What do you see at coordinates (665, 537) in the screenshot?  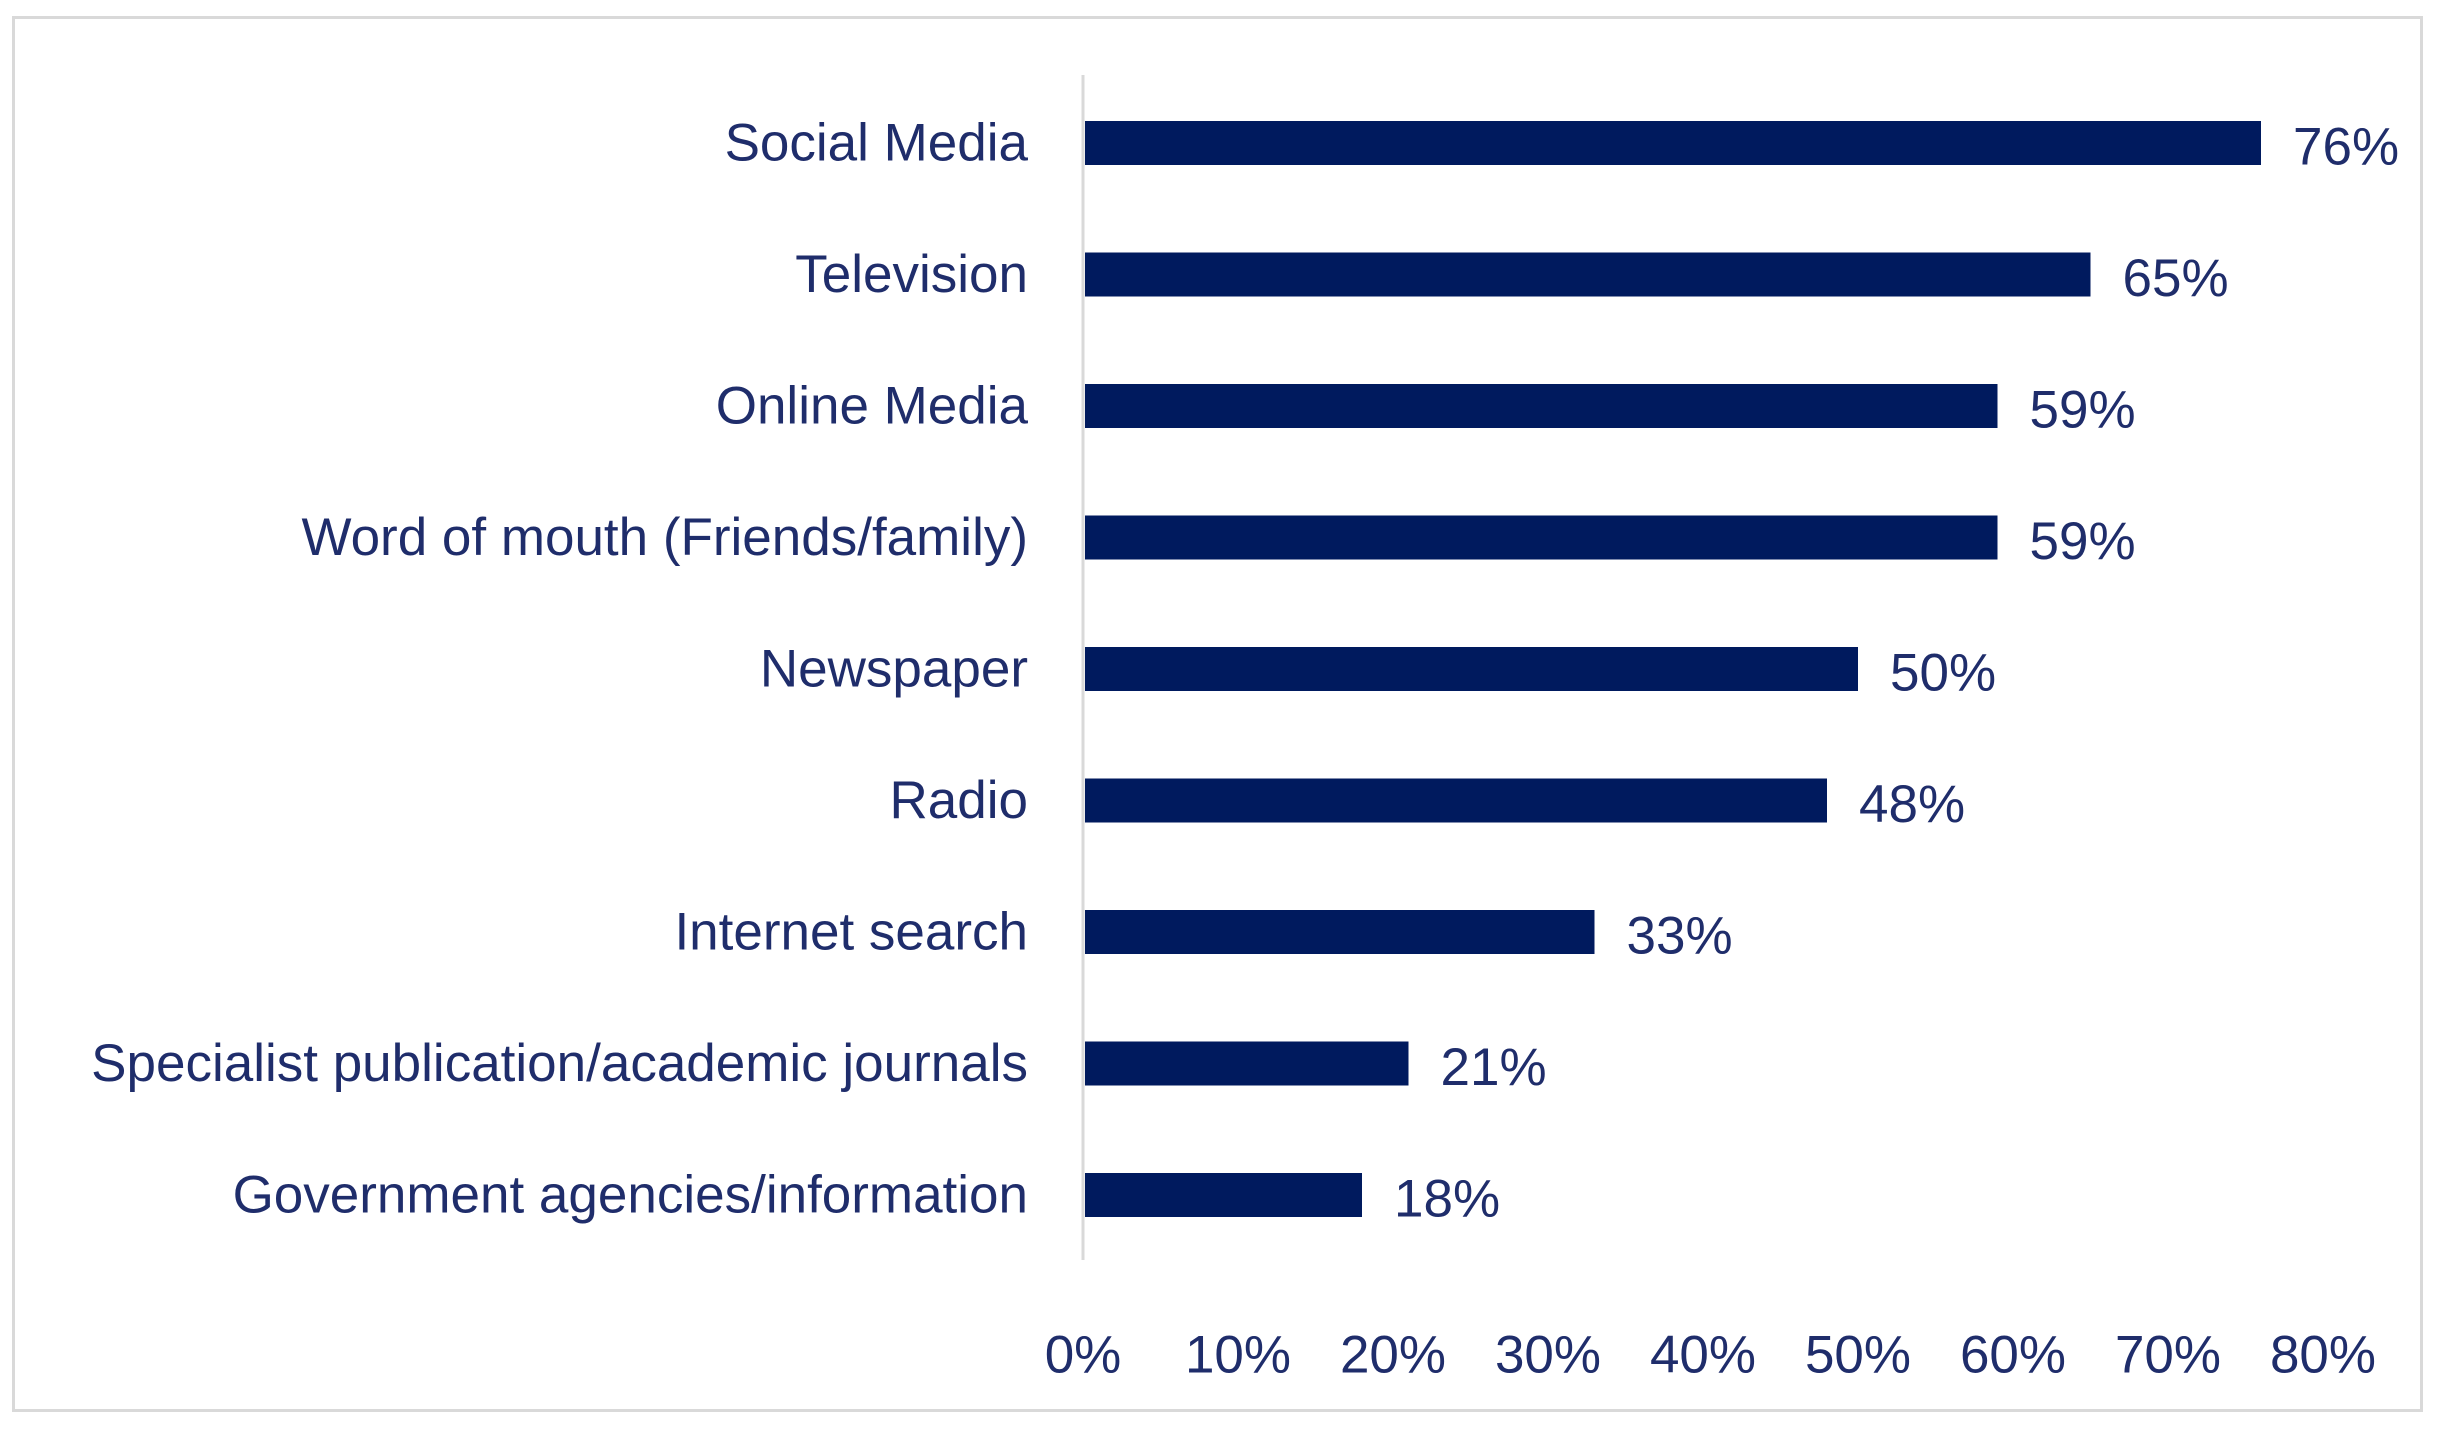 I see `category-label: Word of mouth (Friends/family)` at bounding box center [665, 537].